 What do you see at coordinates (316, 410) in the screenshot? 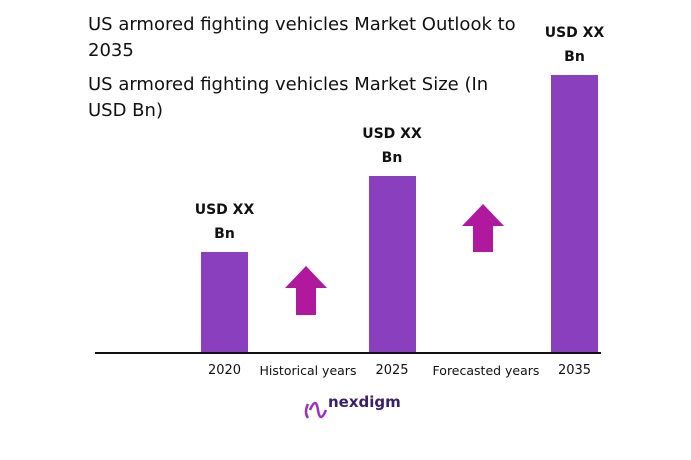
I see `brand-logo` at bounding box center [316, 410].